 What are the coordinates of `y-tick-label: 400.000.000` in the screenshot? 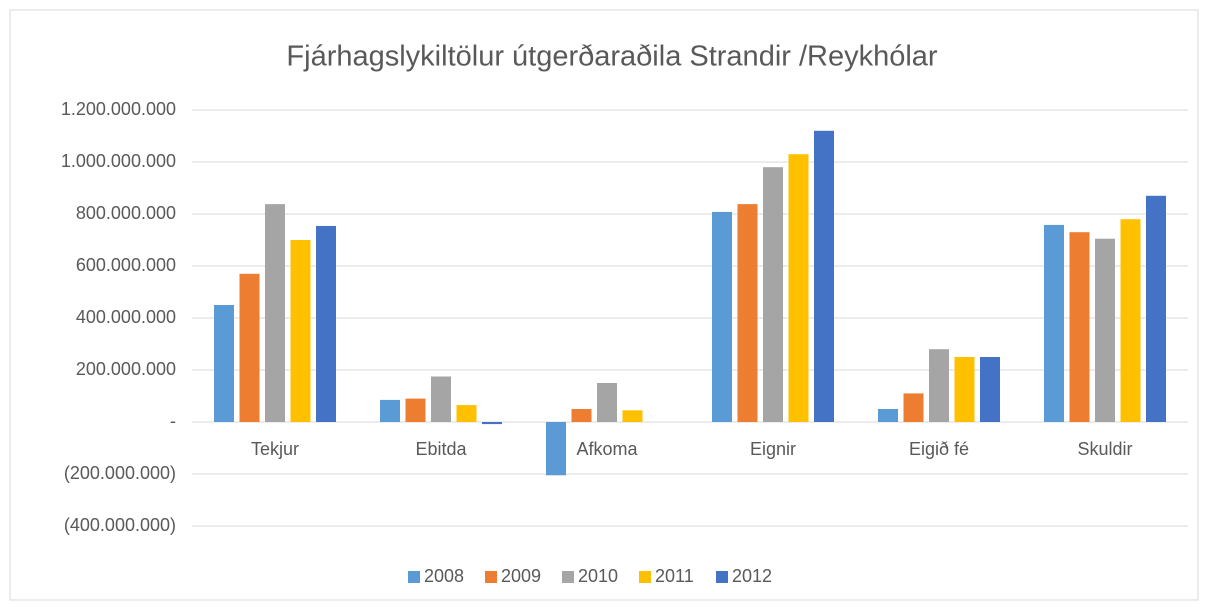 It's located at (126, 317).